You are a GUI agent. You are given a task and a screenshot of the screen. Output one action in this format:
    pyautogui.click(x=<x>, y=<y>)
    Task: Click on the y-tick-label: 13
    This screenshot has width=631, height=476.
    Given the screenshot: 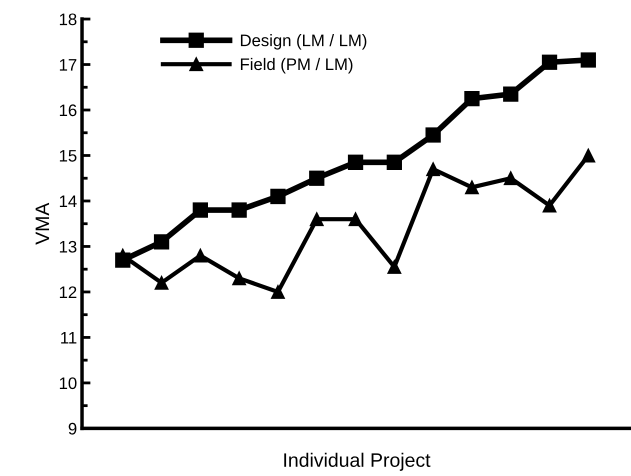 What is the action you would take?
    pyautogui.click(x=68, y=246)
    